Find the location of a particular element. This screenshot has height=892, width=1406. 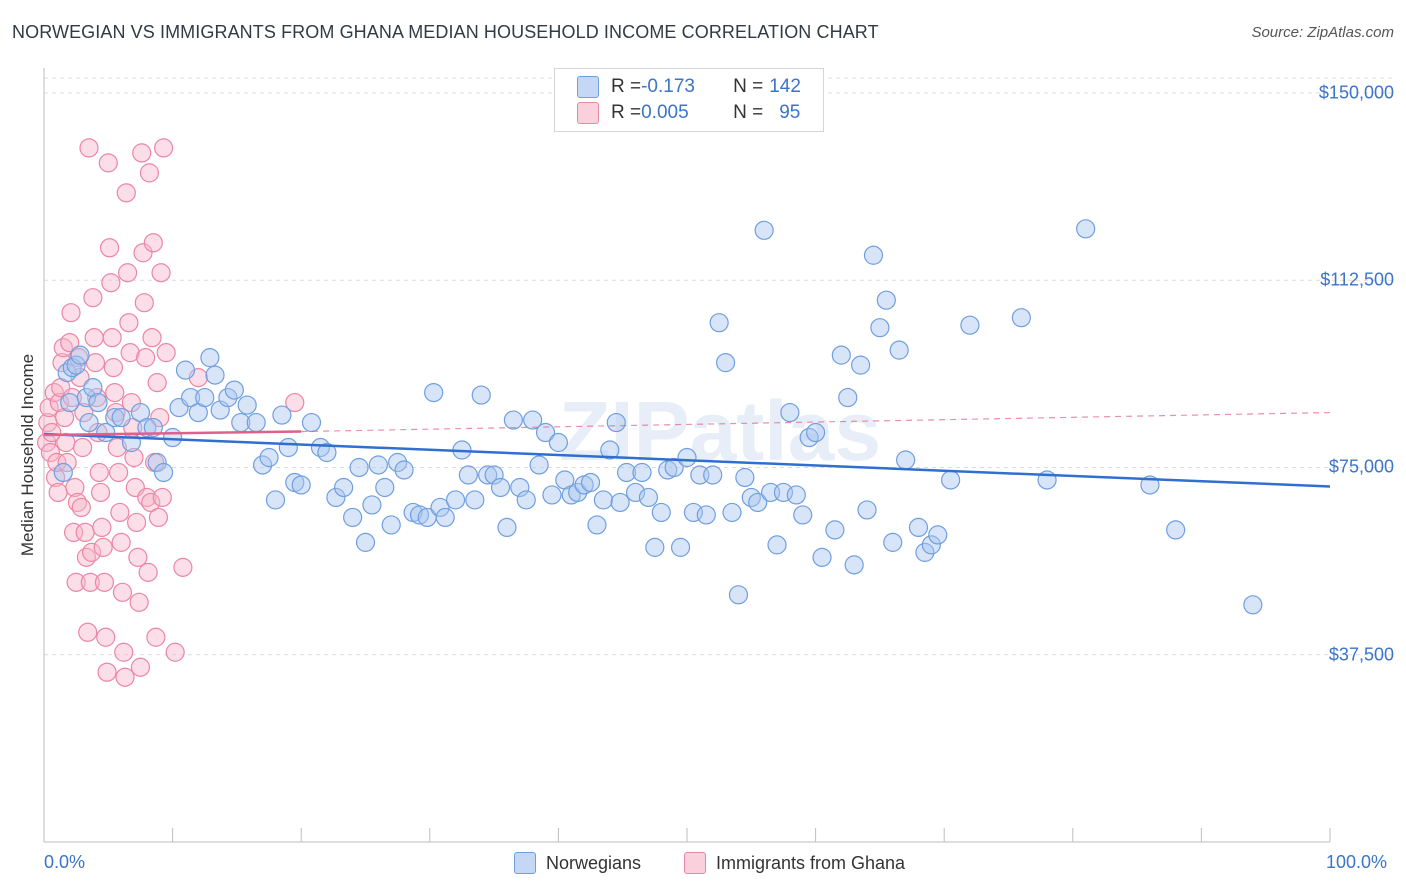

y-tick-label: $150,000 is located at coordinates (1356, 92).